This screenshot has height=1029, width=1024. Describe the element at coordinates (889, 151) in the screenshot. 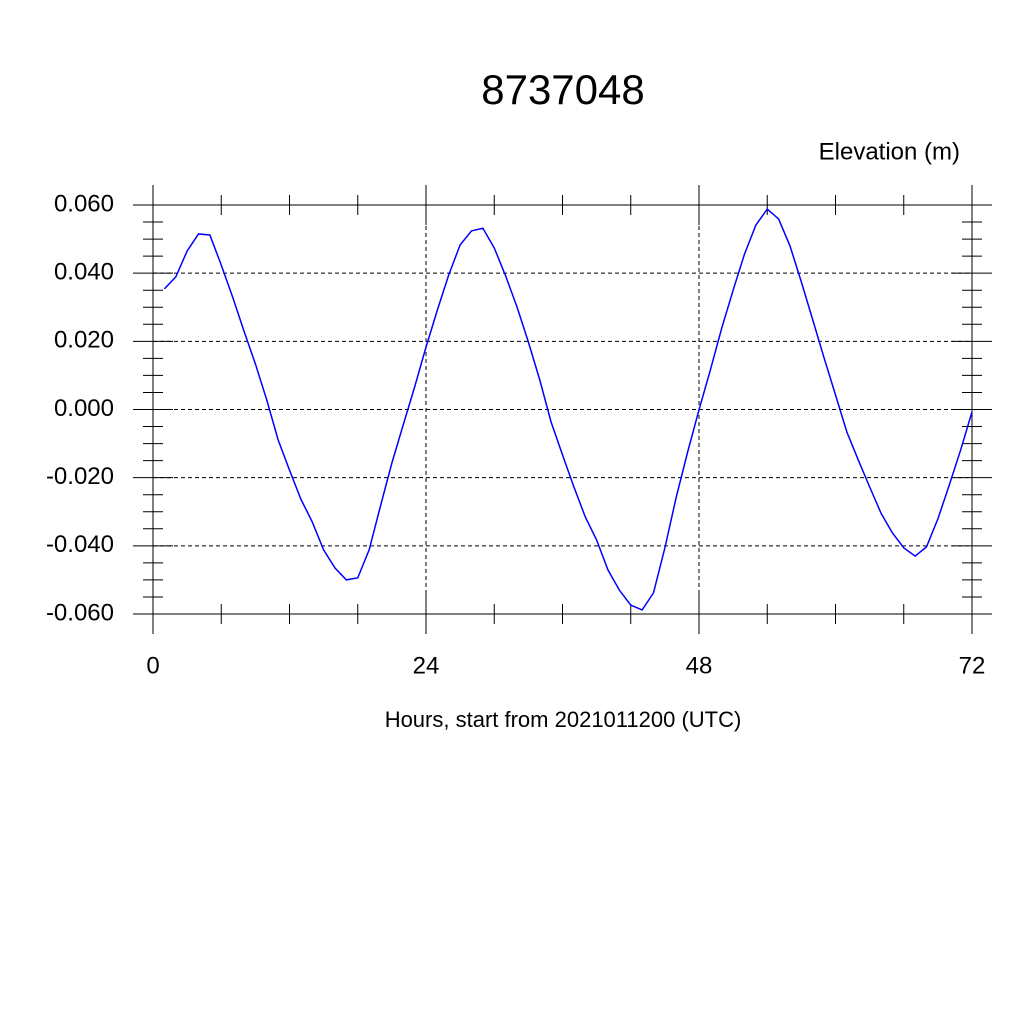

I see `y-axis-title: Elevation (m)` at that location.